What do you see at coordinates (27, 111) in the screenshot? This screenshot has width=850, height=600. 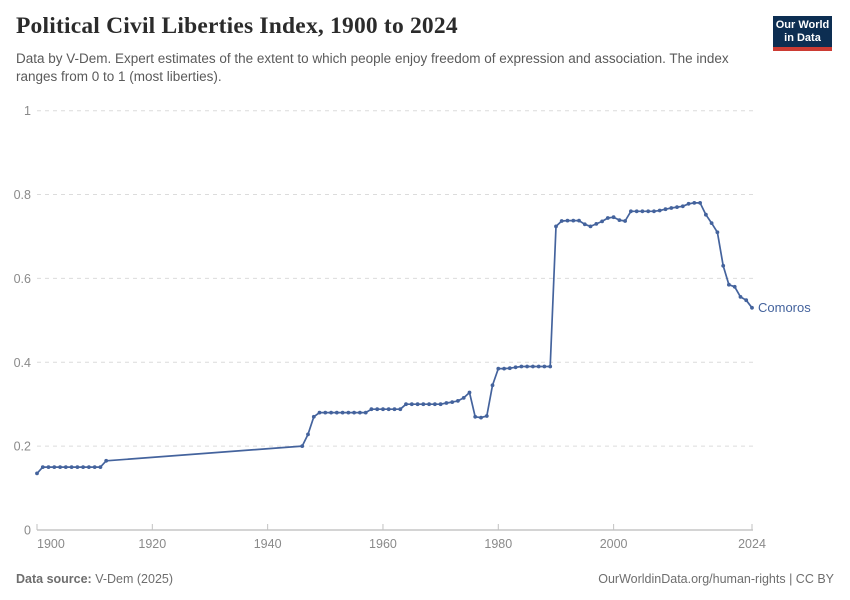 I see `y-tick-label: 1` at bounding box center [27, 111].